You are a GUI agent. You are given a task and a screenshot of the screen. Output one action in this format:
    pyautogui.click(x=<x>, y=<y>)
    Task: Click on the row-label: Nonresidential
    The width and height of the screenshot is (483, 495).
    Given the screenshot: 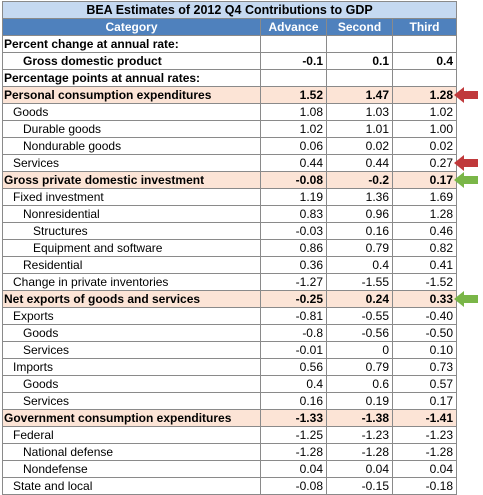 What is the action you would take?
    pyautogui.click(x=131, y=214)
    